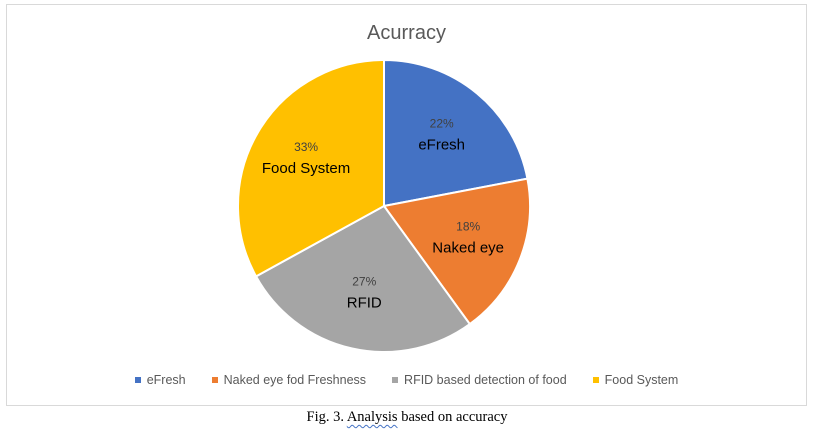 Image resolution: width=814 pixels, height=431 pixels. What do you see at coordinates (468, 247) in the screenshot?
I see `pie-slice-label-naked-eye: Naked eye` at bounding box center [468, 247].